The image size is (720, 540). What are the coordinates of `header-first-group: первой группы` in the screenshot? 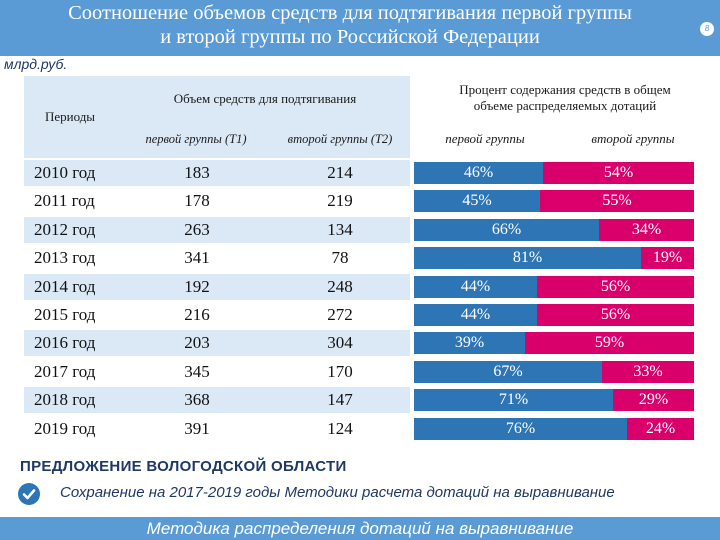 It's located at (485, 138).